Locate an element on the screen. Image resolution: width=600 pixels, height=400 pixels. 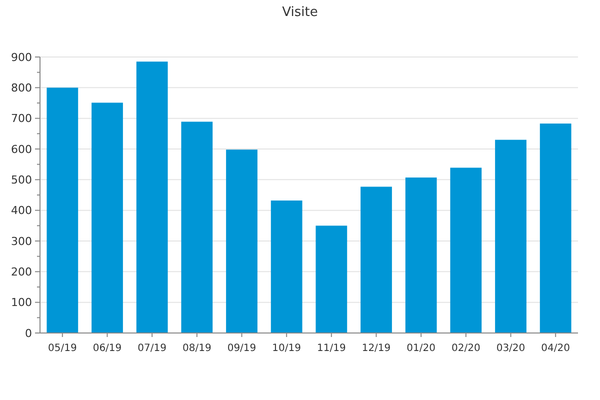
x-tick-label: 06/19 is located at coordinates (107, 348).